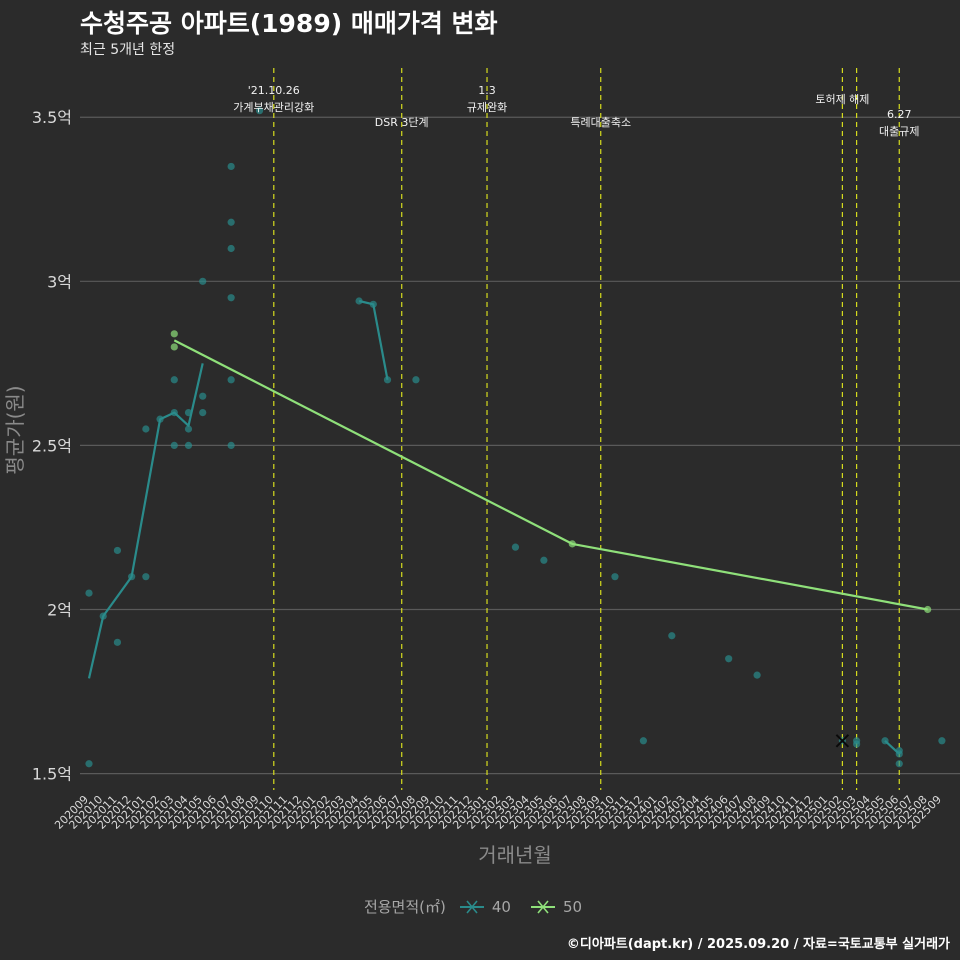 The image size is (960, 960). I want to click on event-date-label: 6.27, so click(899, 114).